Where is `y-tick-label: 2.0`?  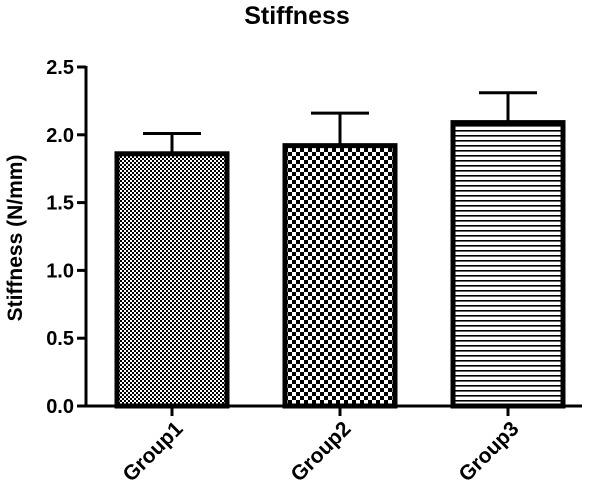
y-tick-label: 2.0 is located at coordinates (60, 136).